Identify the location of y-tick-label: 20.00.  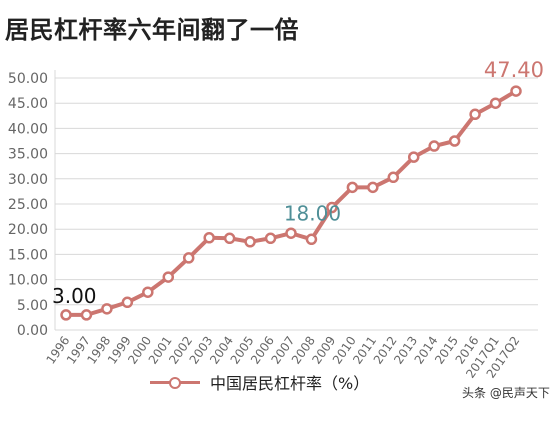
(28, 230).